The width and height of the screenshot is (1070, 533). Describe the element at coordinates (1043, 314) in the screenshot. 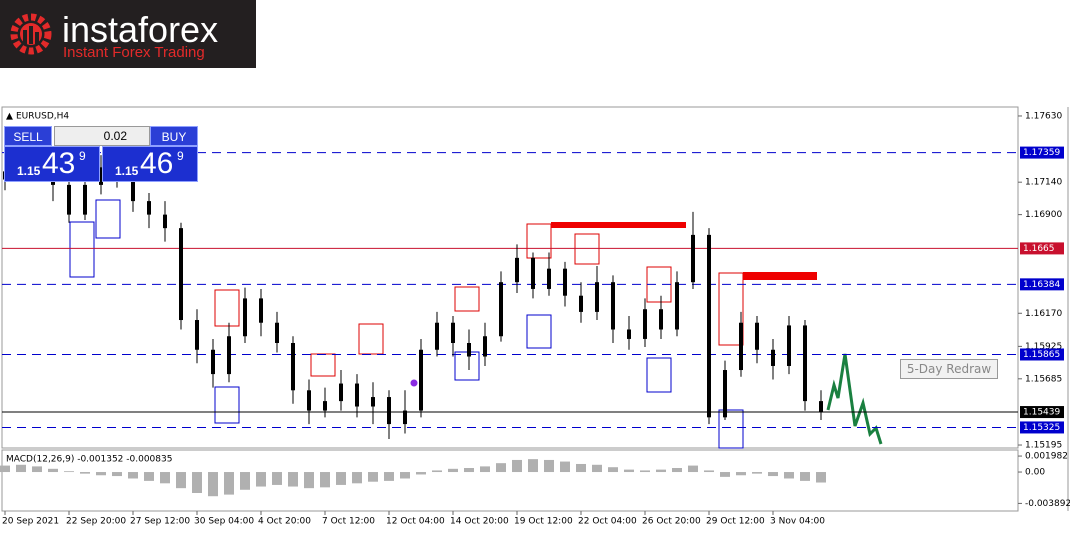

I see `y-tick-label: 1.16170` at that location.